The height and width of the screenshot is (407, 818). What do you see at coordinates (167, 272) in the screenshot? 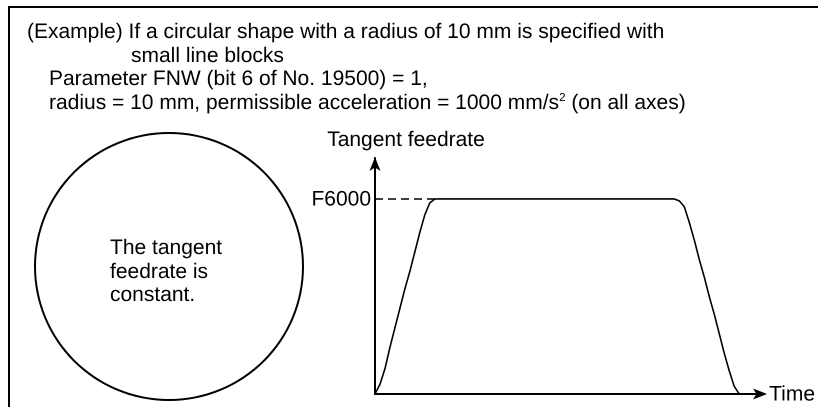
I see `text: The tangent feedrate is constant.` at bounding box center [167, 272].